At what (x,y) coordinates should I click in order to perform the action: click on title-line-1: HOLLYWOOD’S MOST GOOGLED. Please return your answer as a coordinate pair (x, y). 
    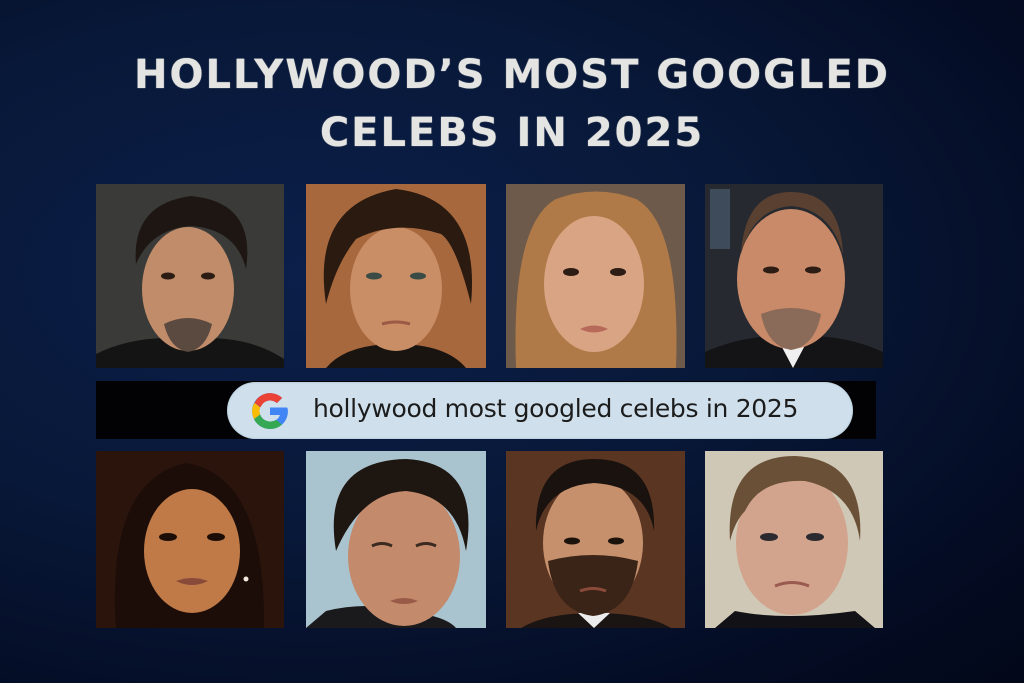
    Looking at the image, I should click on (512, 75).